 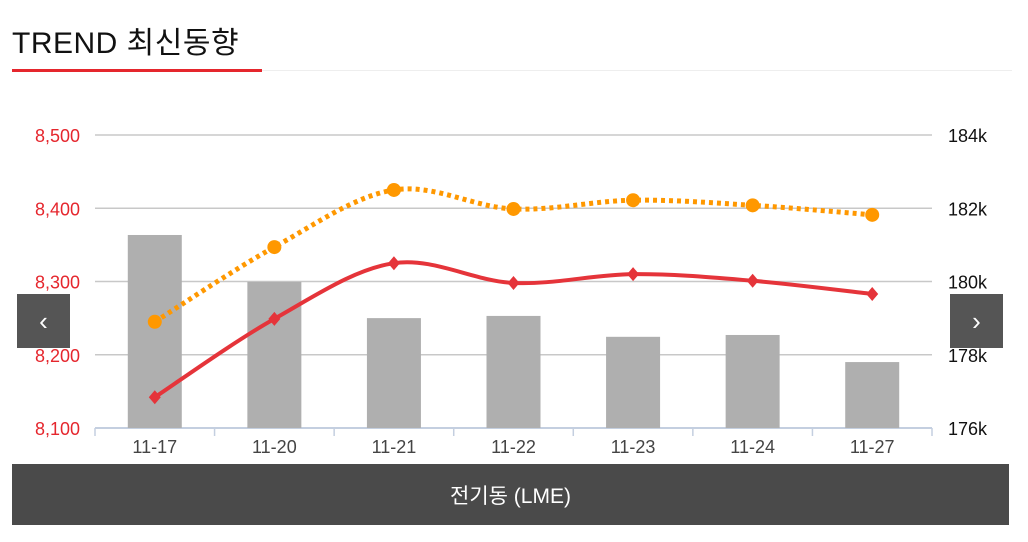 What do you see at coordinates (872, 447) in the screenshot?
I see `x-axis-label: 11-27` at bounding box center [872, 447].